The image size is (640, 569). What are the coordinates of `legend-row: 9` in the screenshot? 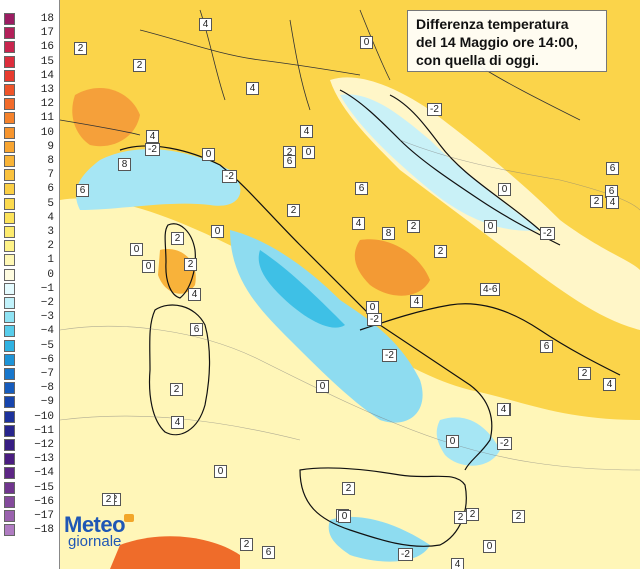 It's located at (30, 147).